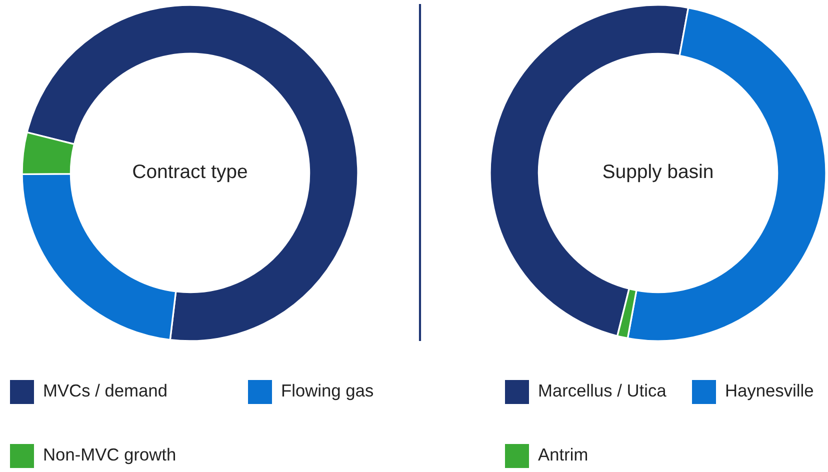  Describe the element at coordinates (110, 456) in the screenshot. I see `legend-label: Non-MVC growth` at that location.